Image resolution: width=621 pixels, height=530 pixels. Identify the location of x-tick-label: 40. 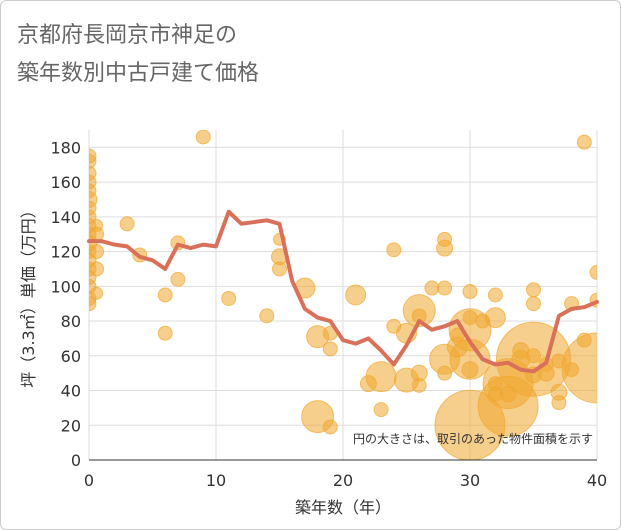
(597, 480).